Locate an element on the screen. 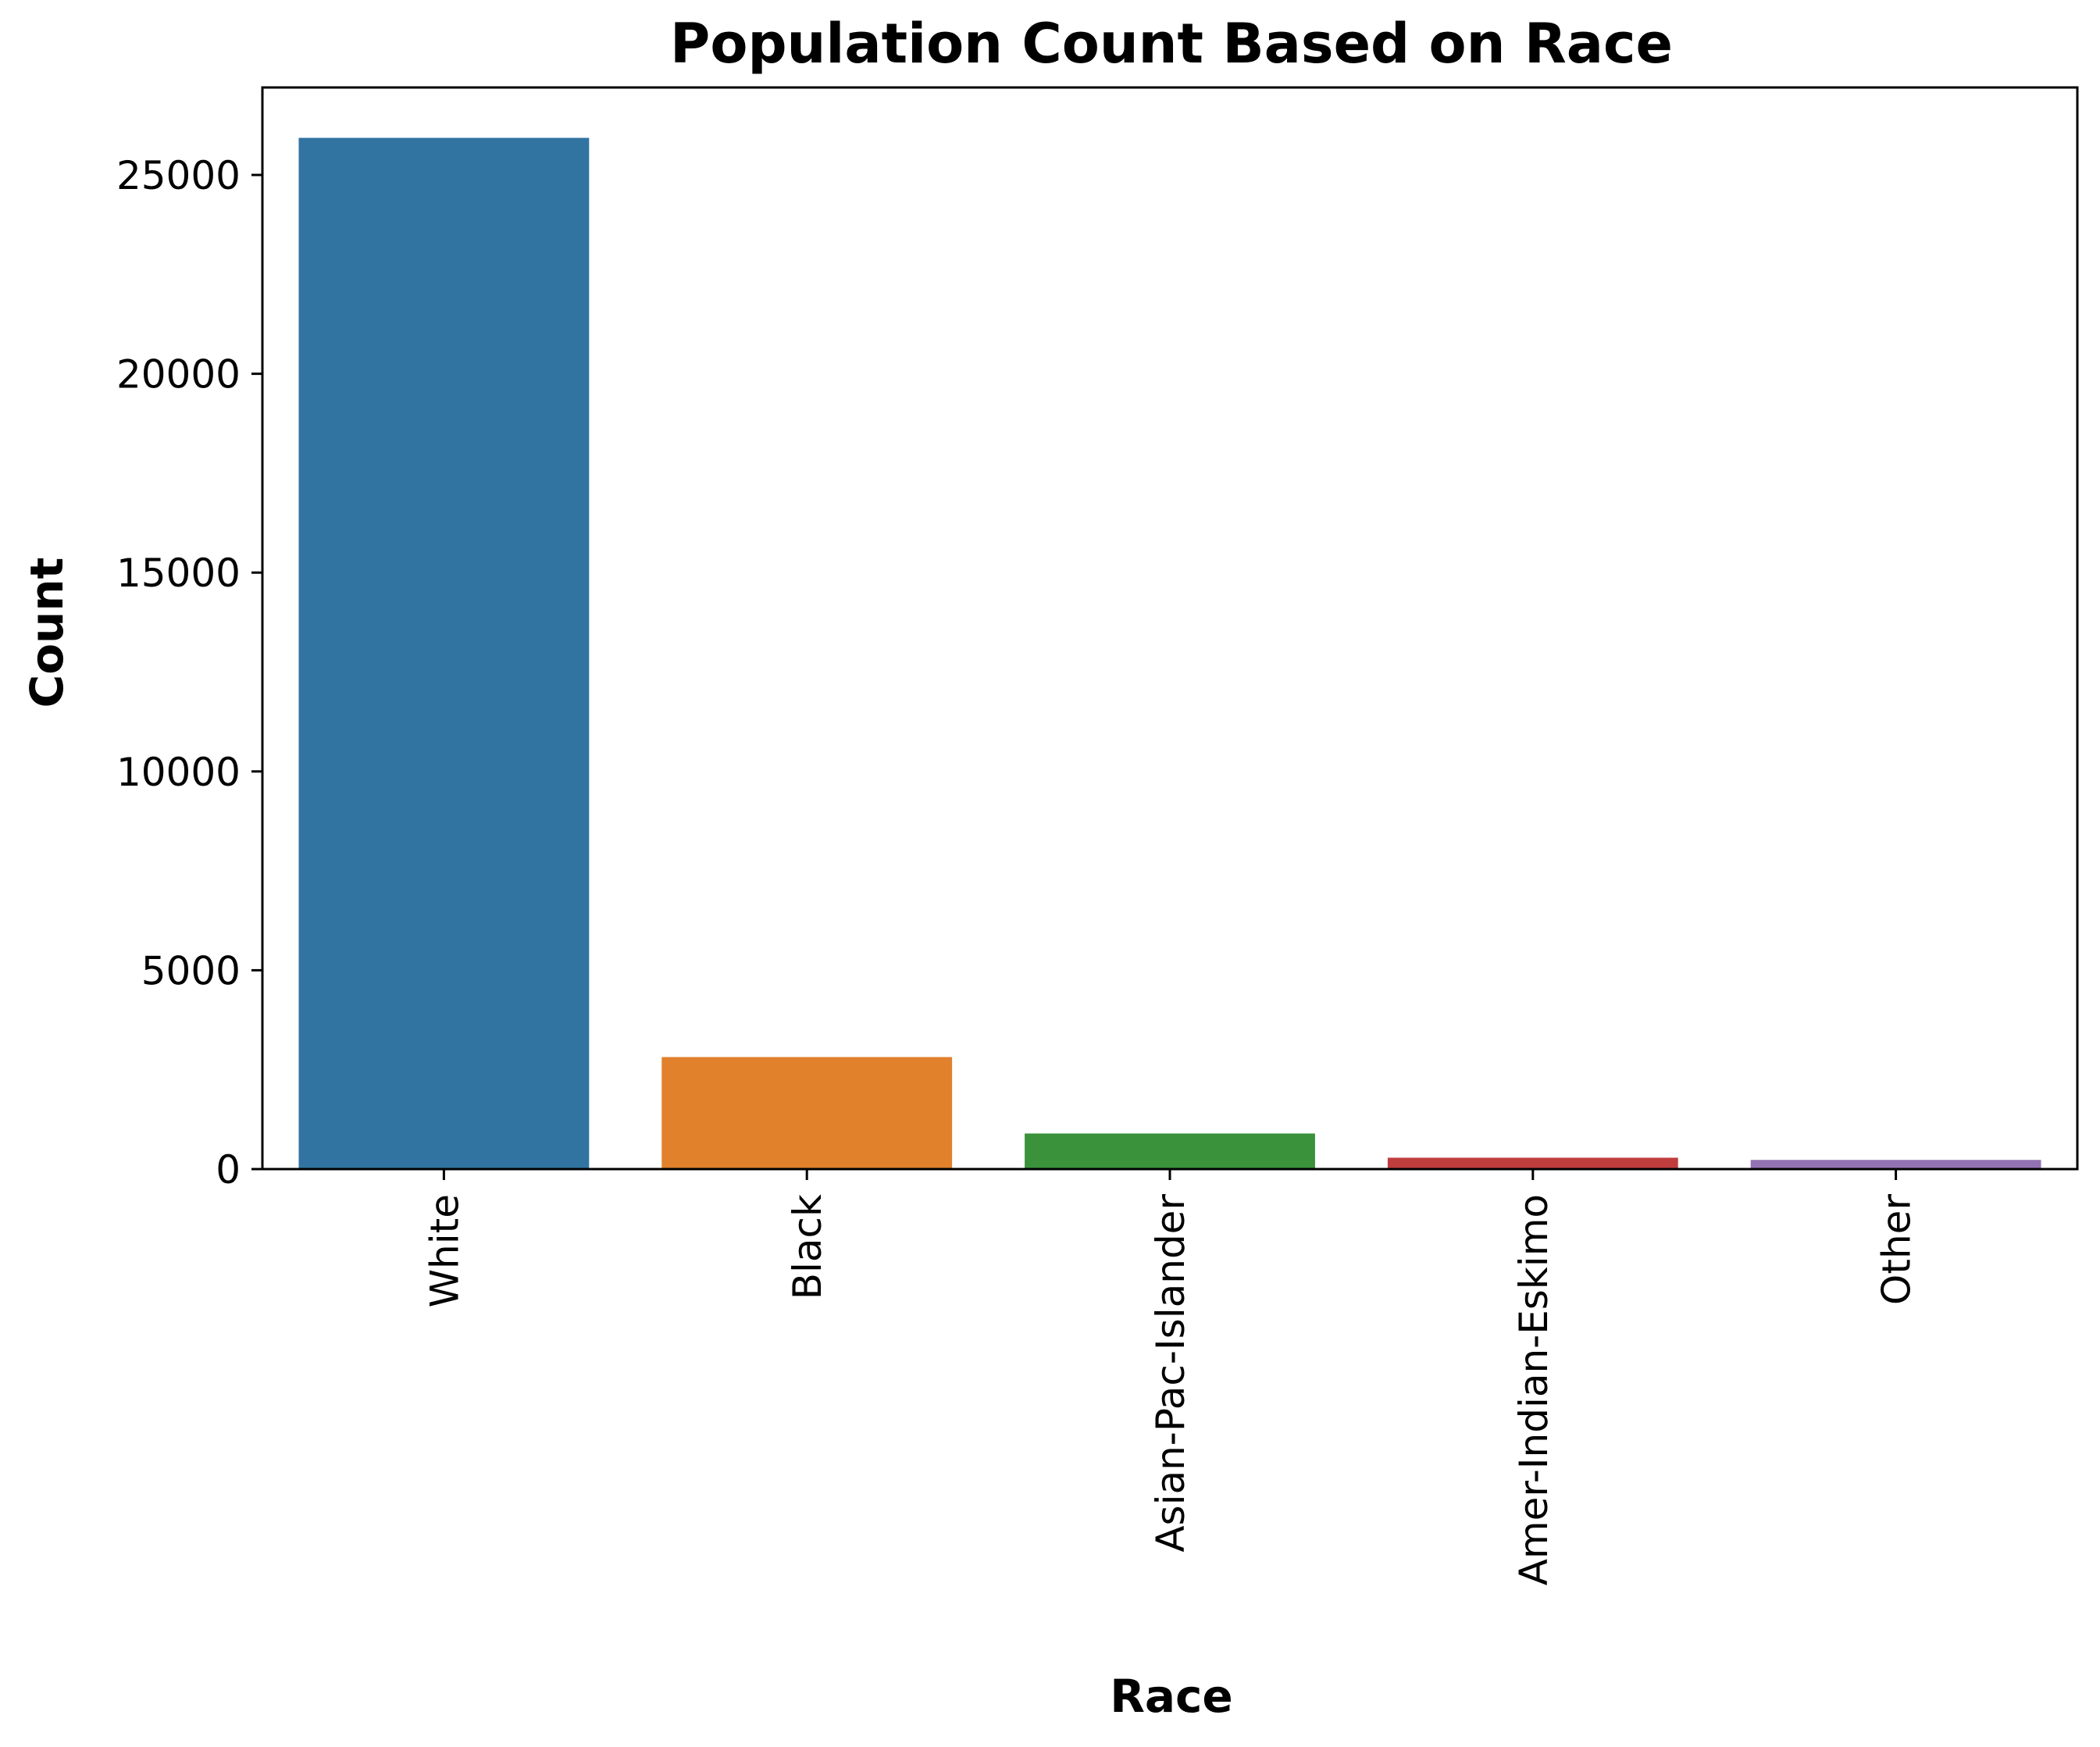 The width and height of the screenshot is (2100, 1747). y-tick-label: 5000 is located at coordinates (191, 971).